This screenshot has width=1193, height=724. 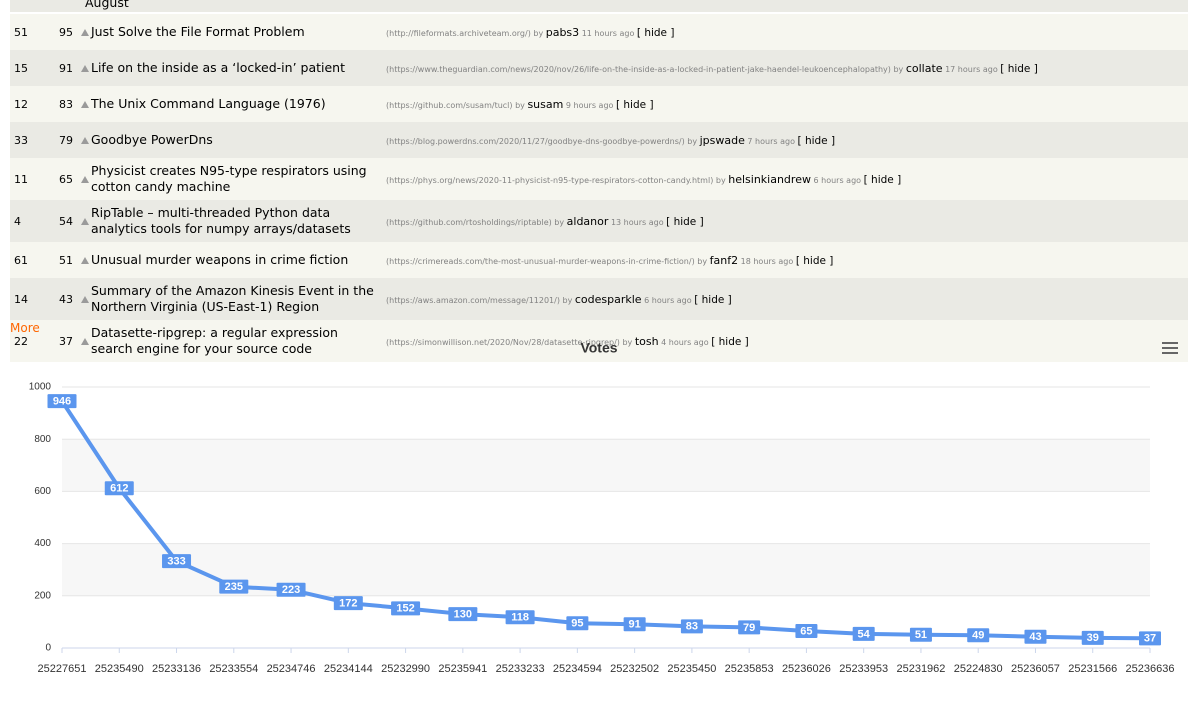 I want to click on data-label: 51, so click(x=921, y=635).